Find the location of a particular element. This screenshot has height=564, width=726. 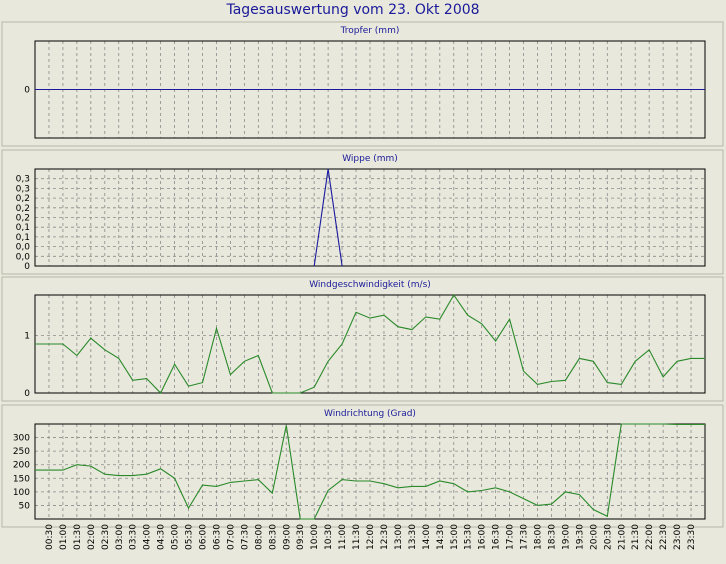

x-tick-label: 07:00 is located at coordinates (231, 537).